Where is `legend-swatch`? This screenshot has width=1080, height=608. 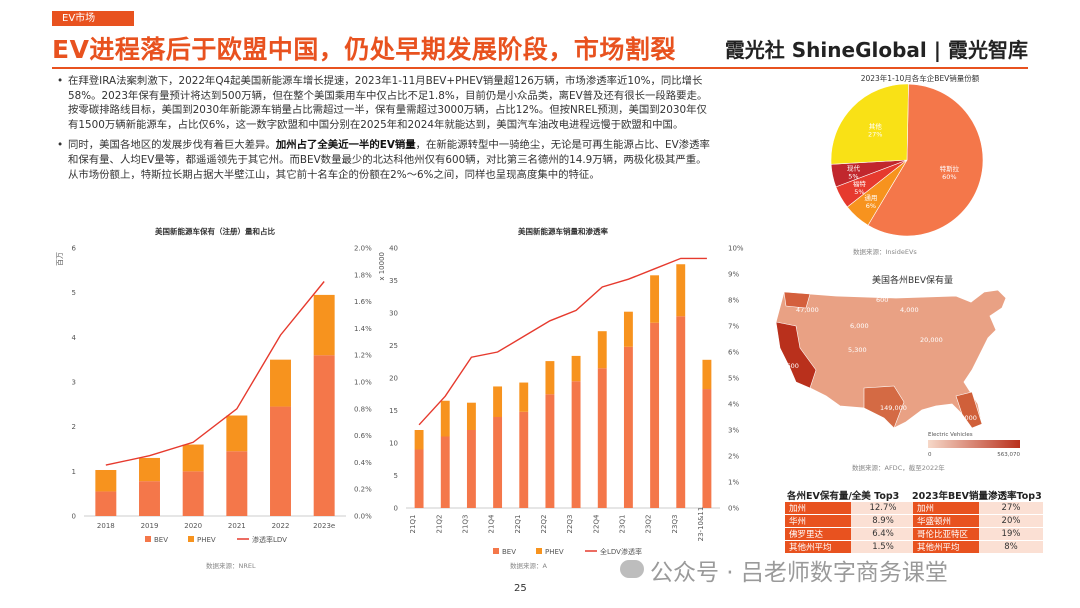
legend-swatch is located at coordinates (148, 539).